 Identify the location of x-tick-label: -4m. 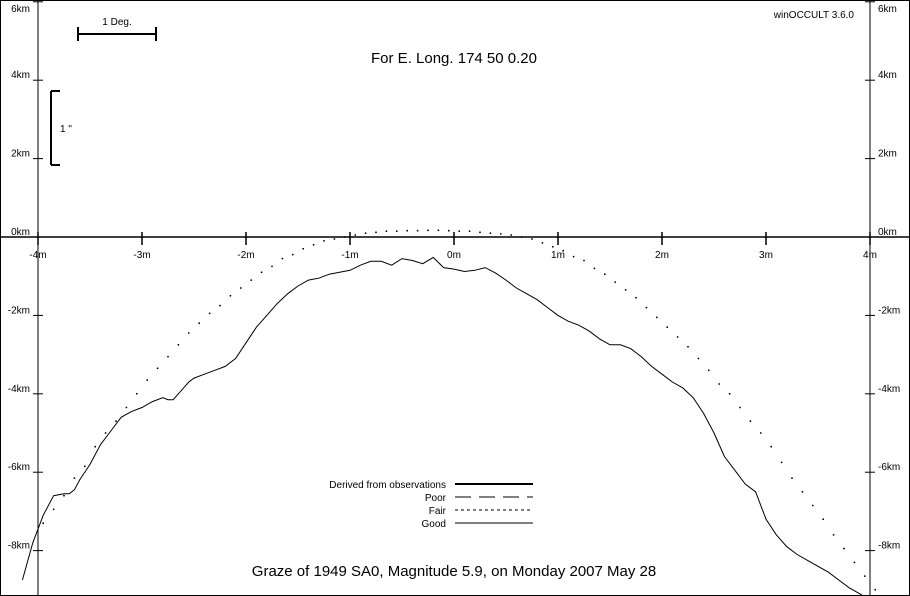
(37, 255).